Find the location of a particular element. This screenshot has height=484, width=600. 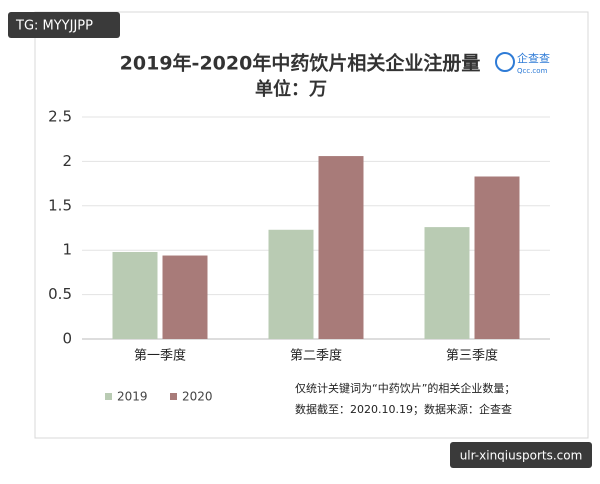

legend-label: 2019 is located at coordinates (132, 397).